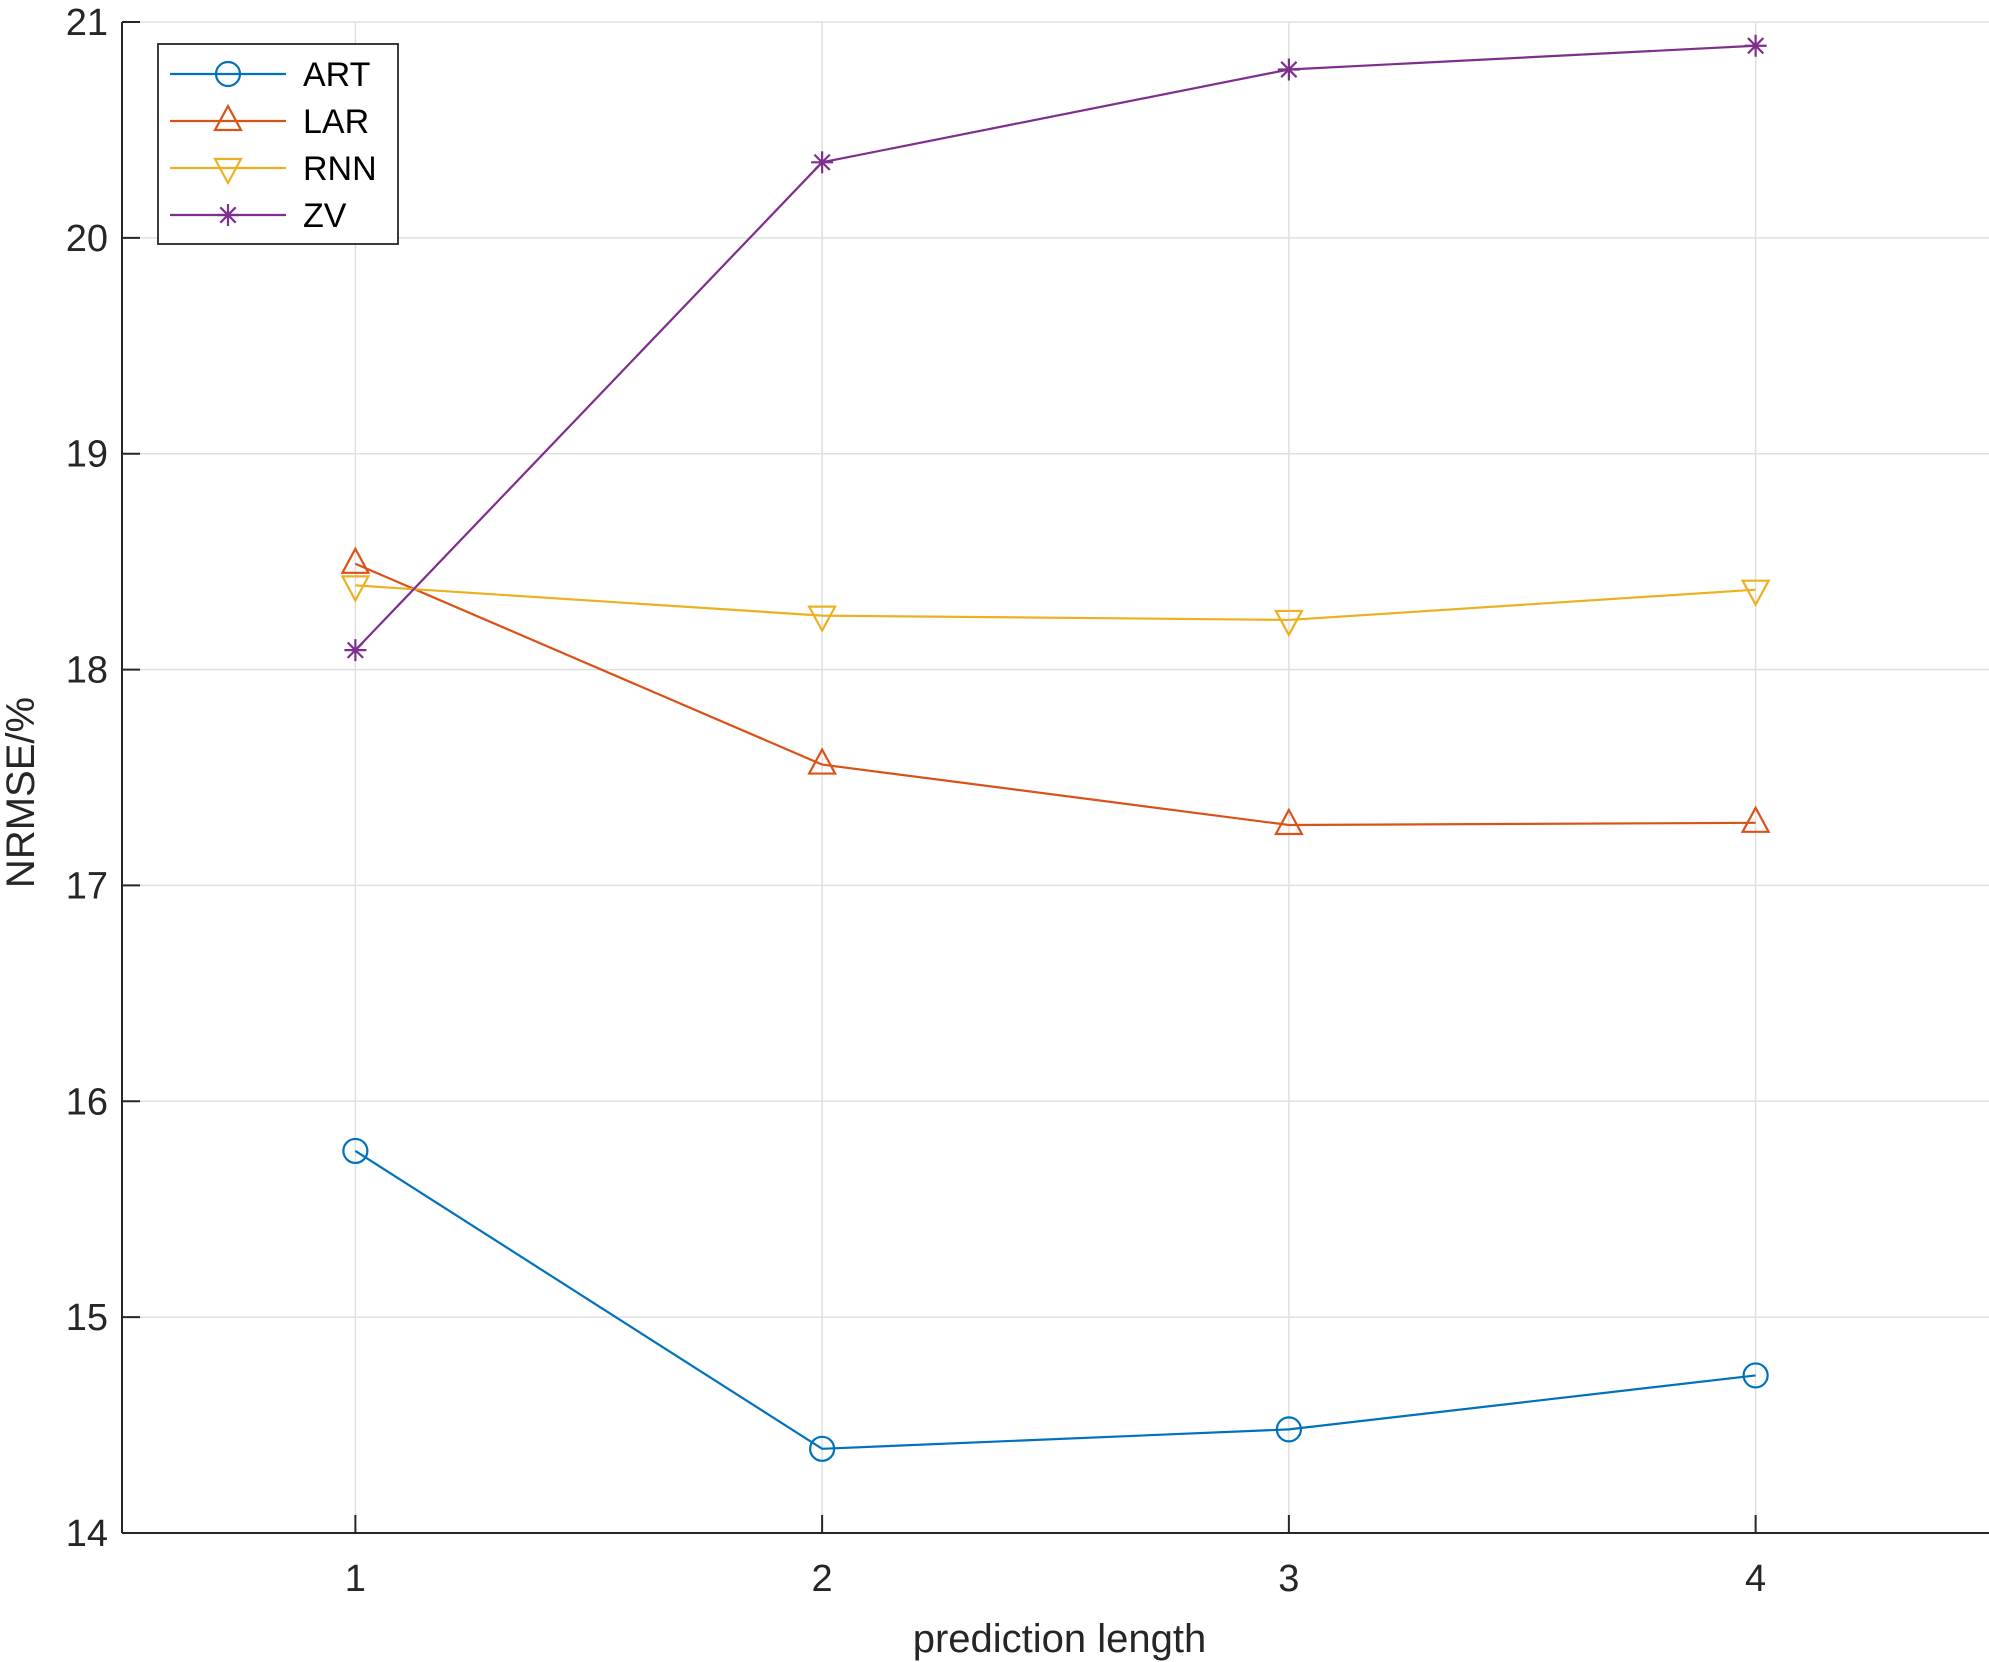 This screenshot has width=1989, height=1662. What do you see at coordinates (270, 75) in the screenshot?
I see `legend-item-art: ART` at bounding box center [270, 75].